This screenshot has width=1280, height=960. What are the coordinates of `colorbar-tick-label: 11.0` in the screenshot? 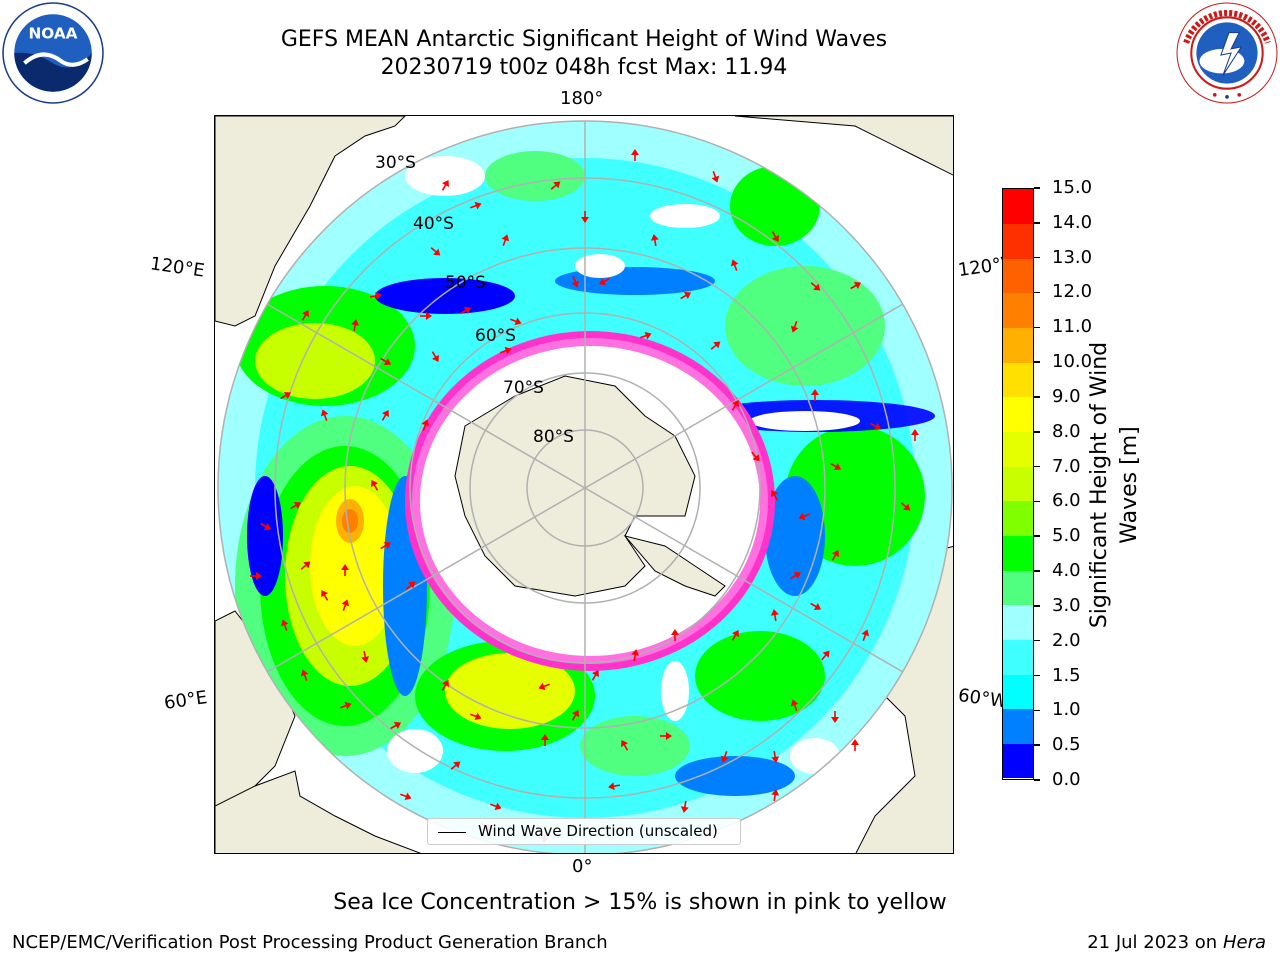 It's located at (1072, 327).